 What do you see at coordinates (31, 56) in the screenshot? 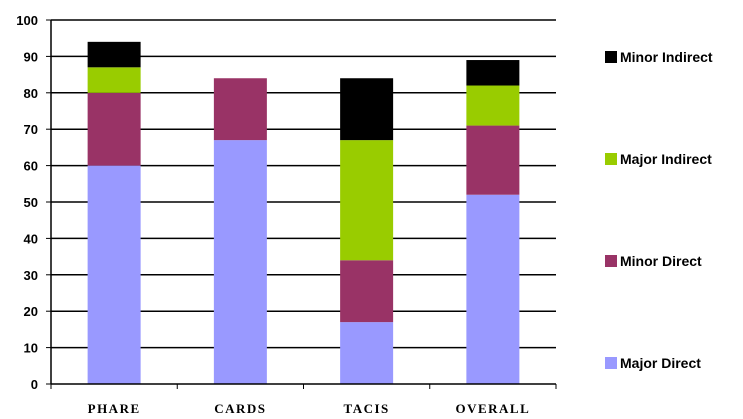
I see `y-tick-label: 90` at bounding box center [31, 56].